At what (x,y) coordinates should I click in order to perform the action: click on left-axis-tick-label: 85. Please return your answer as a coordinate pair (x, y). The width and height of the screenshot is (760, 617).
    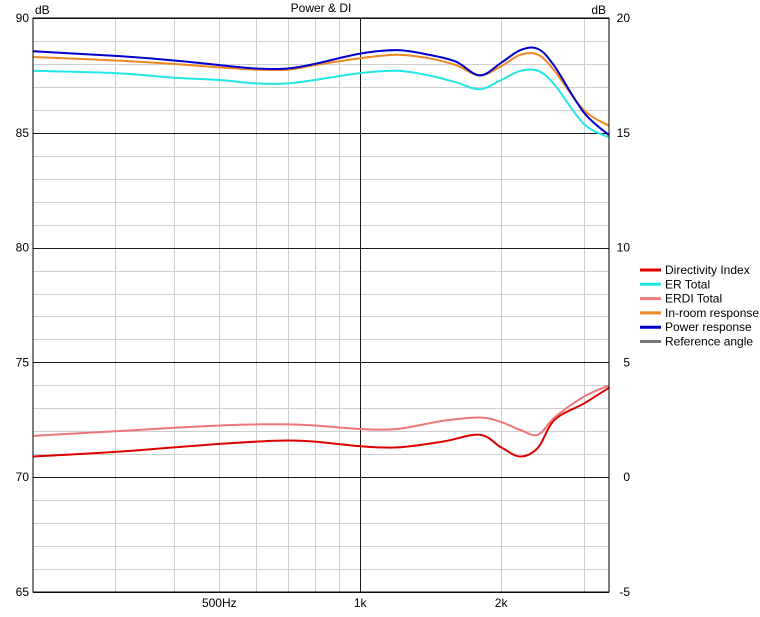
    Looking at the image, I should click on (23, 133).